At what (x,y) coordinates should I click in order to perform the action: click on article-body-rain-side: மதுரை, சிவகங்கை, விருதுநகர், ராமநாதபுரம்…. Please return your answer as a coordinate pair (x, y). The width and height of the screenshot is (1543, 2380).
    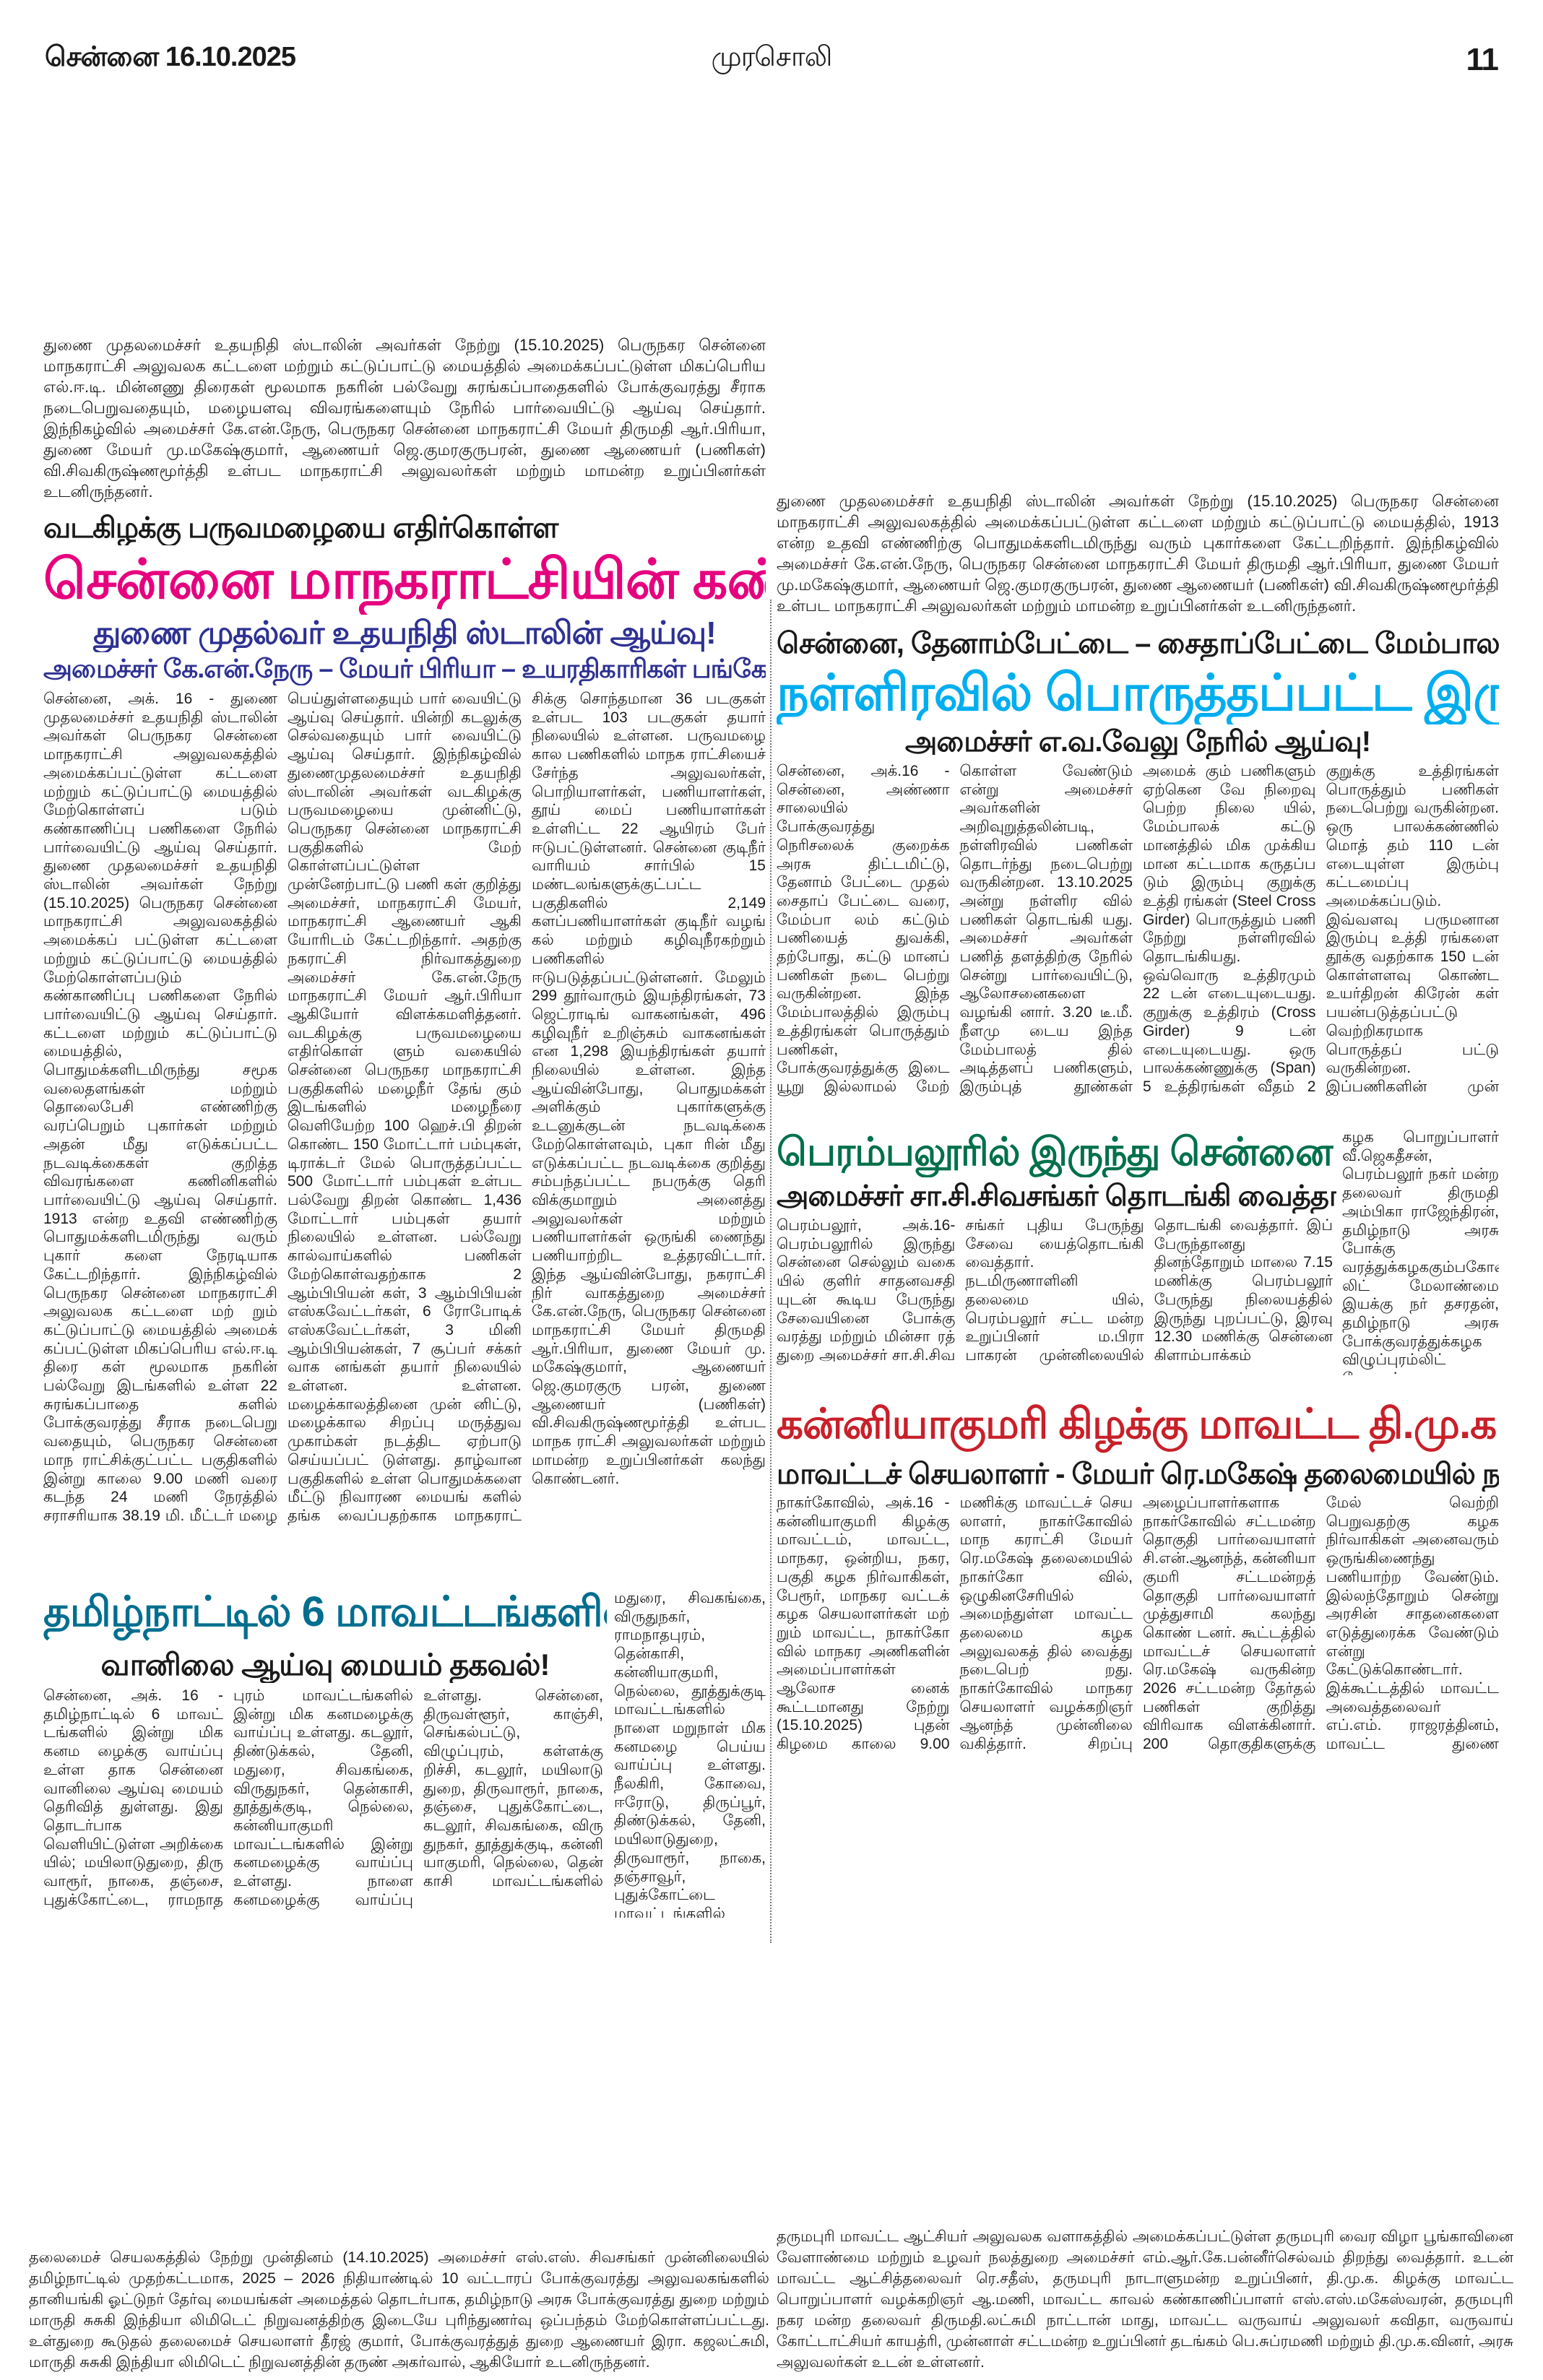
    Looking at the image, I should click on (690, 1754).